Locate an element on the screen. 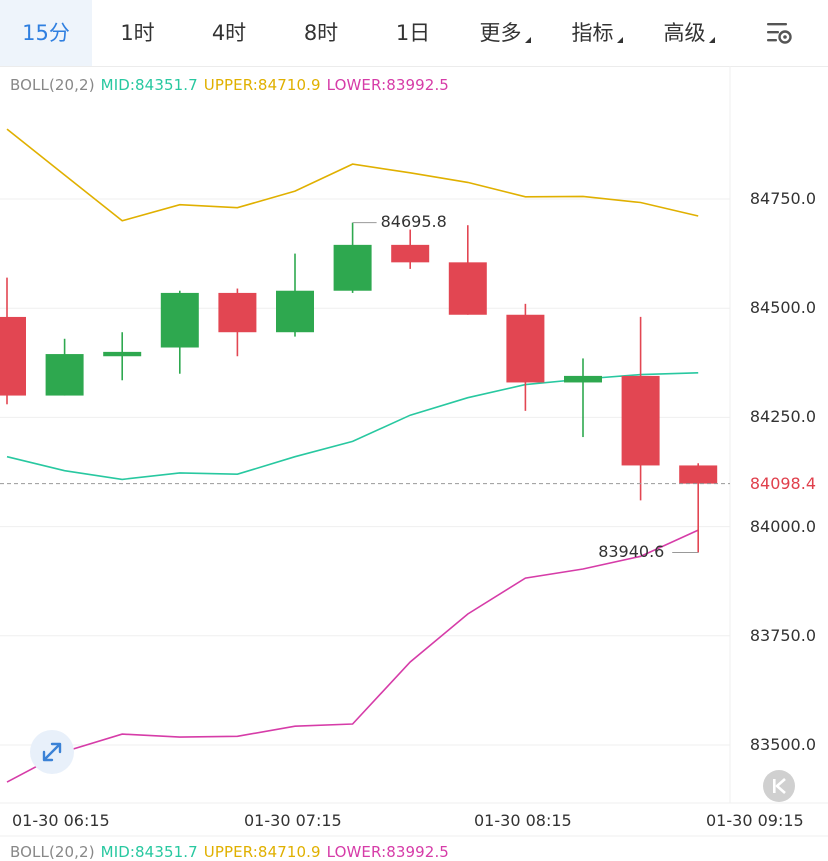 This screenshot has width=828, height=861. tab-6: 指标 is located at coordinates (597, 33).